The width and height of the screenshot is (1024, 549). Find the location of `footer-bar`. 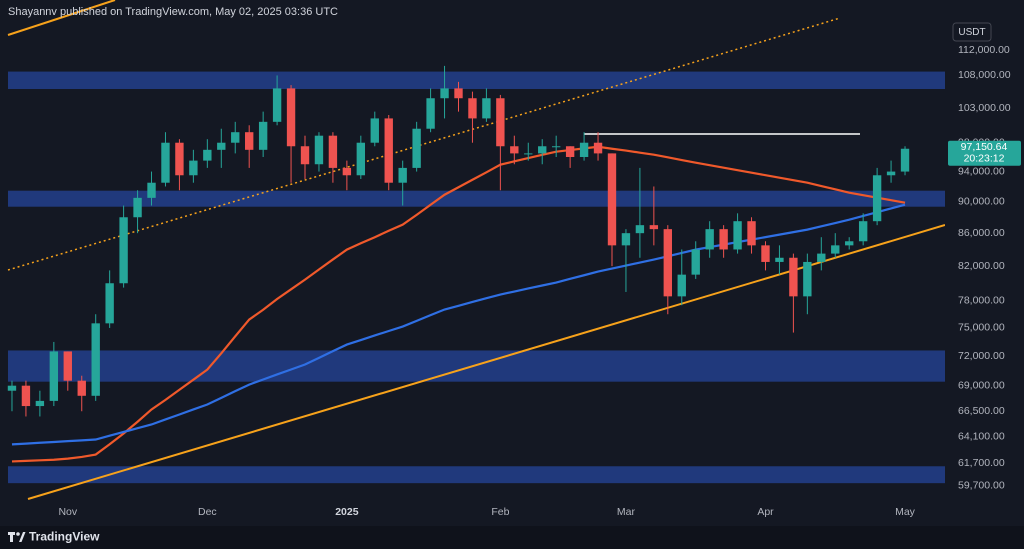

footer-bar is located at coordinates (512, 537).